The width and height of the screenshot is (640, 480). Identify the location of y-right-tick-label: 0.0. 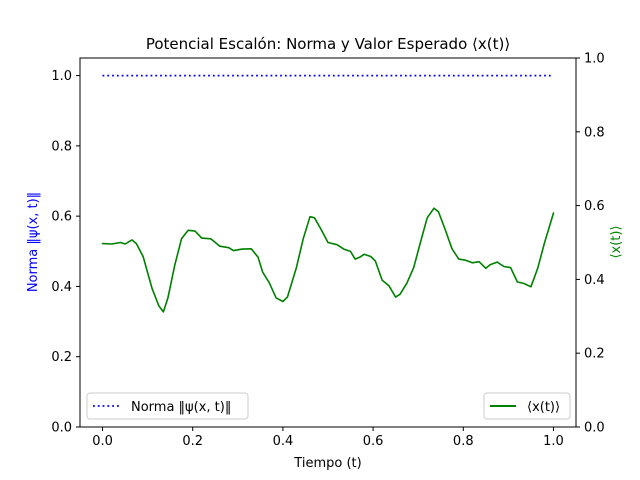
(594, 428).